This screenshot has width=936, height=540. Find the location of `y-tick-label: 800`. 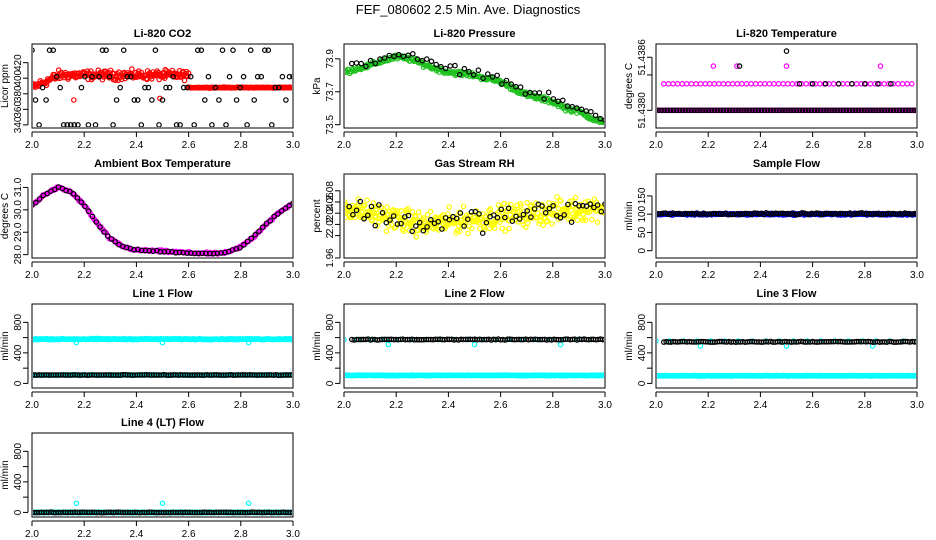

y-tick-label: 800 is located at coordinates (18, 322).